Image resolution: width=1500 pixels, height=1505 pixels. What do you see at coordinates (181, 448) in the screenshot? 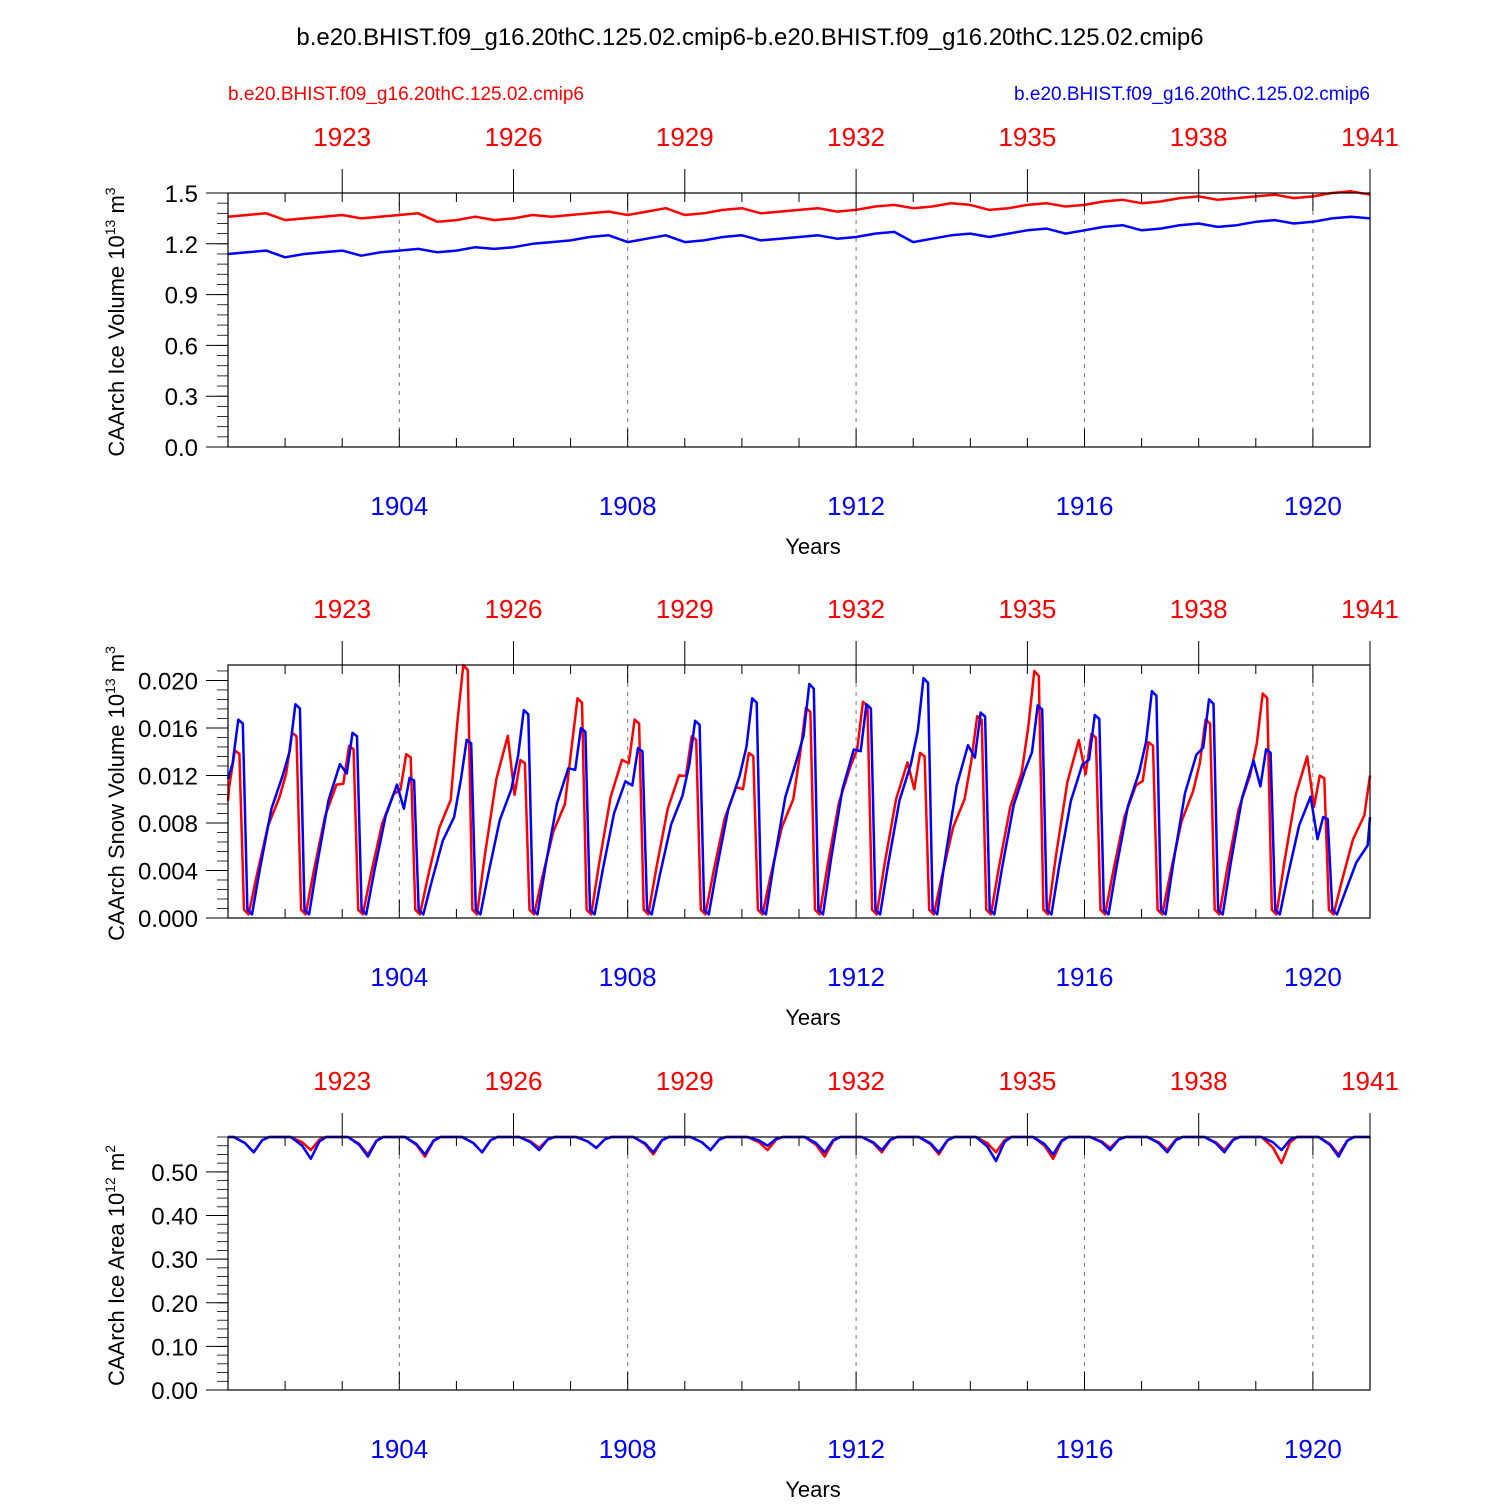
I see `y-tick-label: 0.0` at bounding box center [181, 448].